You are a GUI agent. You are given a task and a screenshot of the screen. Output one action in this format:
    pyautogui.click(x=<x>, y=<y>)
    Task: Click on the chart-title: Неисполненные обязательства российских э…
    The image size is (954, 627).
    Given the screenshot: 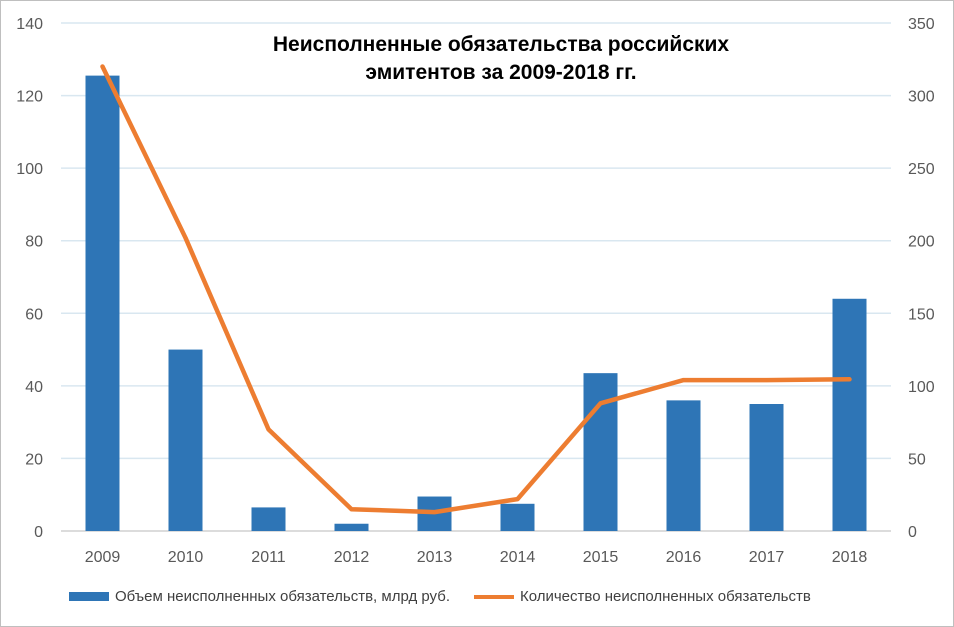 What is the action you would take?
    pyautogui.click(x=501, y=59)
    